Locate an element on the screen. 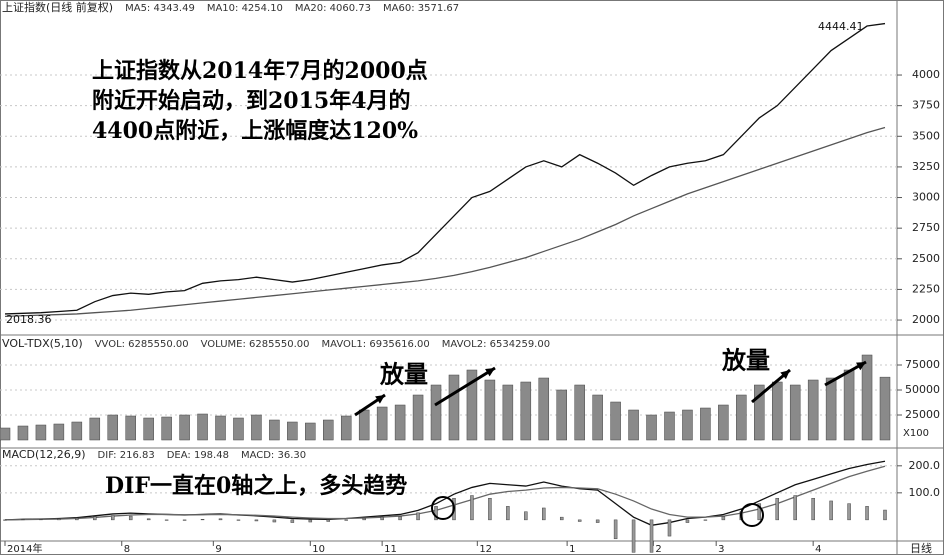 The width and height of the screenshot is (944, 555). x-tick-label: 2 is located at coordinates (658, 549).